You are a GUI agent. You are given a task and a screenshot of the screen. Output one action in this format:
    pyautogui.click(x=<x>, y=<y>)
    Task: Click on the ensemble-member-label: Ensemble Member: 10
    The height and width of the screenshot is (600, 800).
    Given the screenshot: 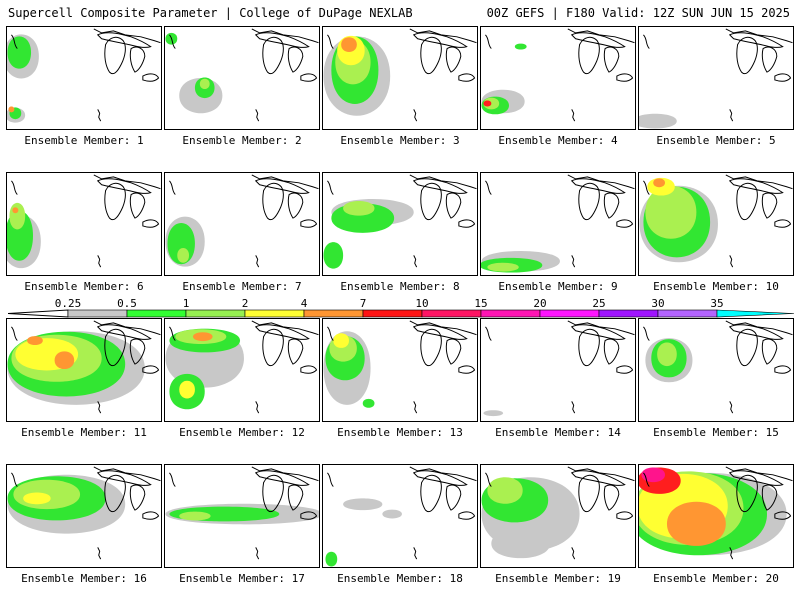 What is the action you would take?
    pyautogui.click(x=716, y=286)
    